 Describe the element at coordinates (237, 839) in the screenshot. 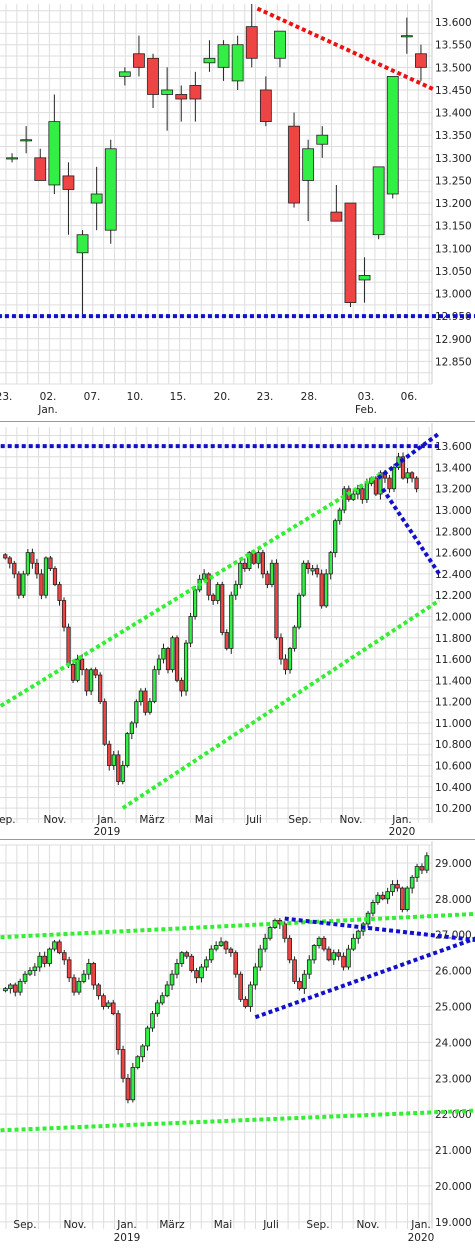

I see `panel-separator` at that location.